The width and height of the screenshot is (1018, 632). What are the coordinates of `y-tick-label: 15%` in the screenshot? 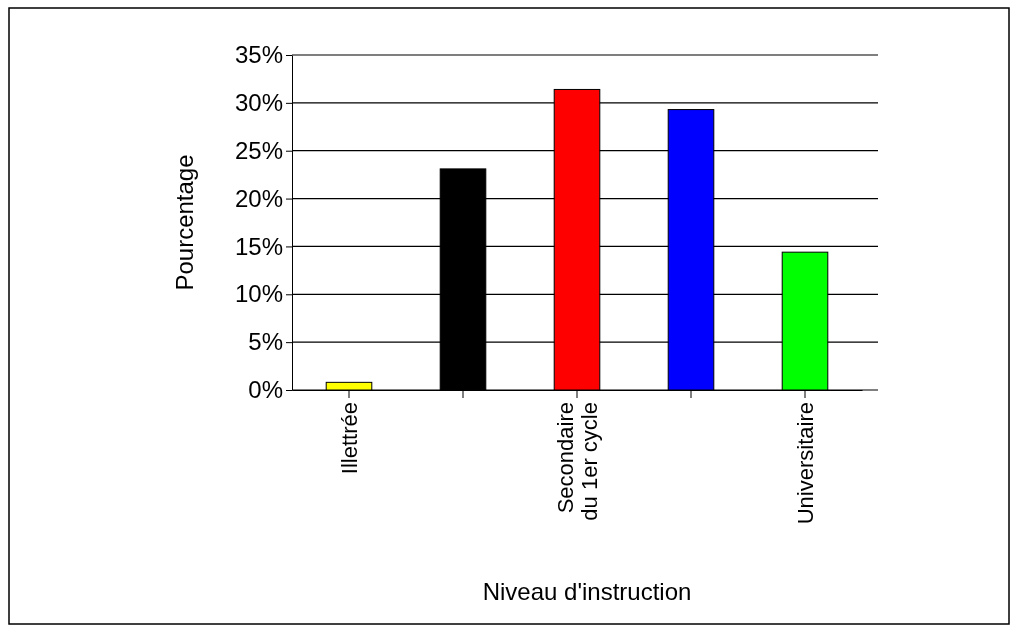 It's located at (258, 246).